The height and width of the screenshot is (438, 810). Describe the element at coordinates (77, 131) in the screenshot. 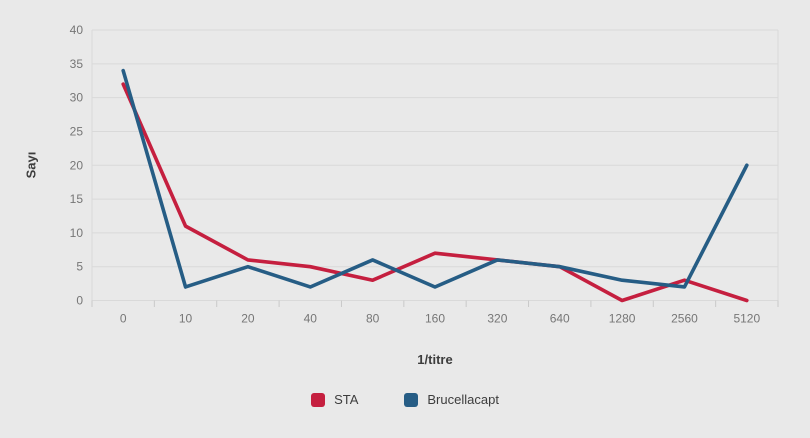

I see `y-tick-label-25: 25` at that location.